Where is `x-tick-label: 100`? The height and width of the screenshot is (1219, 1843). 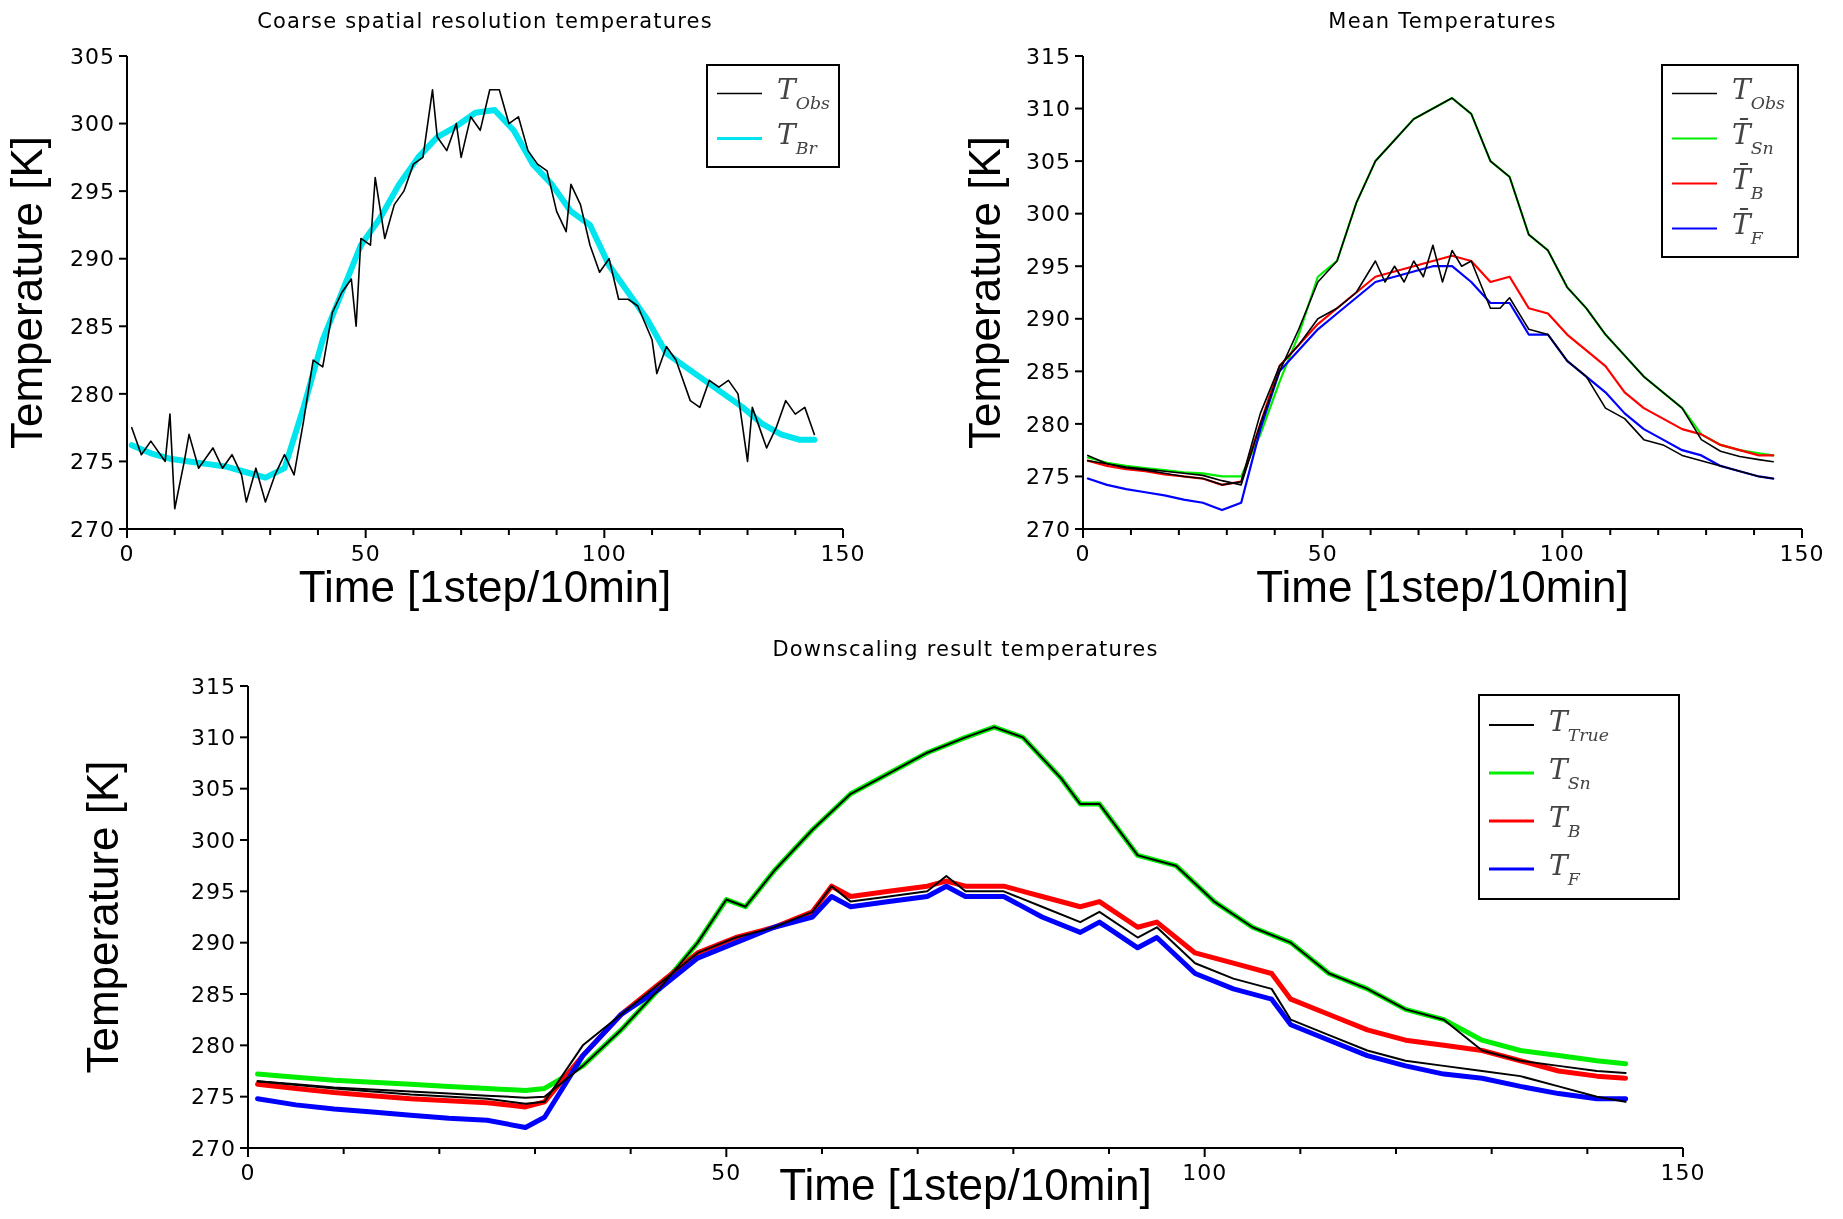 x-tick-label: 100 is located at coordinates (1205, 1172).